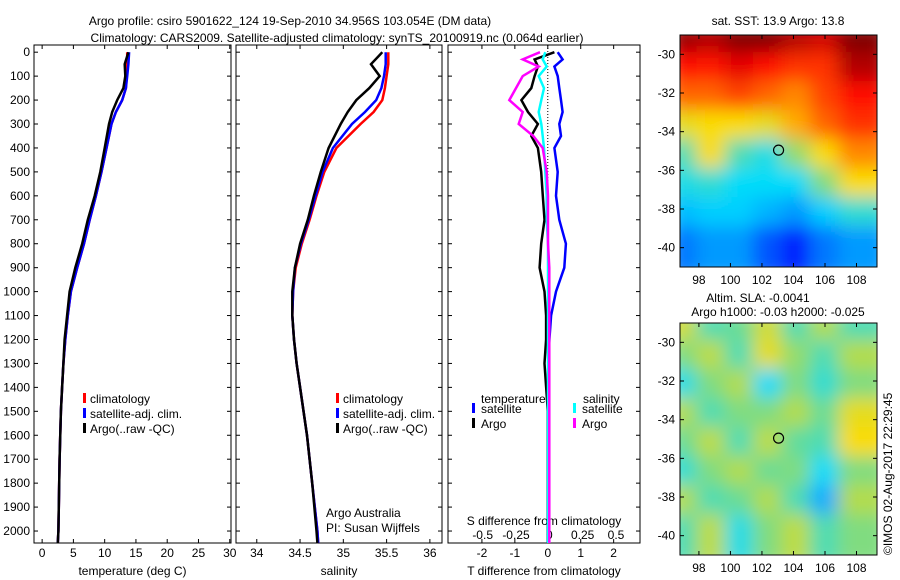 Image resolution: width=900 pixels, height=580 pixels. What do you see at coordinates (20, 268) in the screenshot?
I see `y-tick-label: 900` at bounding box center [20, 268].